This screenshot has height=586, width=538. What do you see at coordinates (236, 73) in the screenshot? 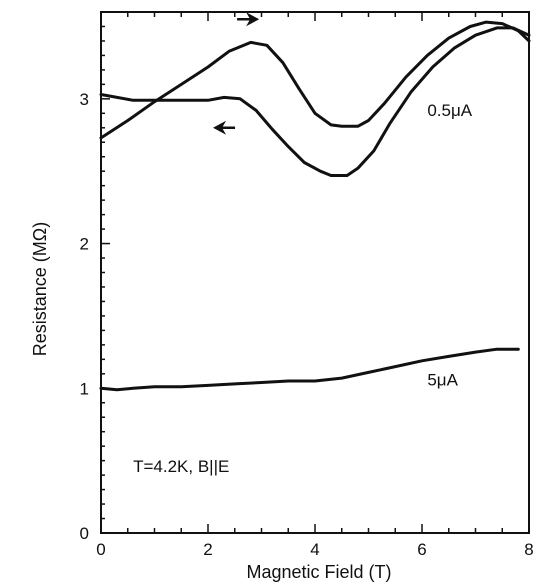
I see `direction-arrows` at bounding box center [236, 73].